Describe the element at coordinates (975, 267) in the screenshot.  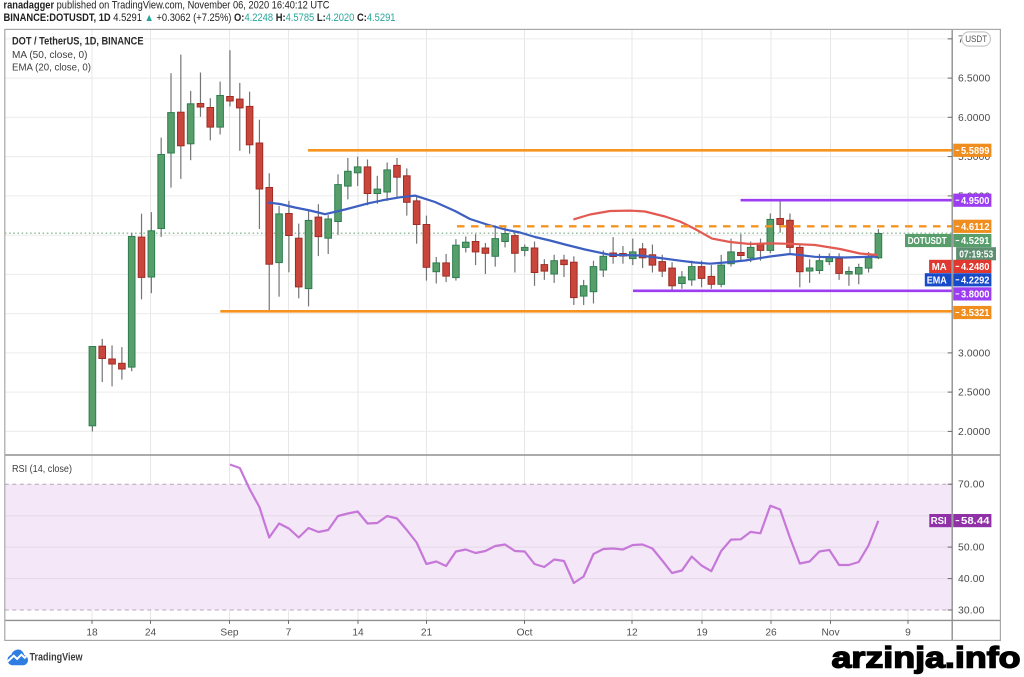
I see `svg-text: 4.2480` at that location.